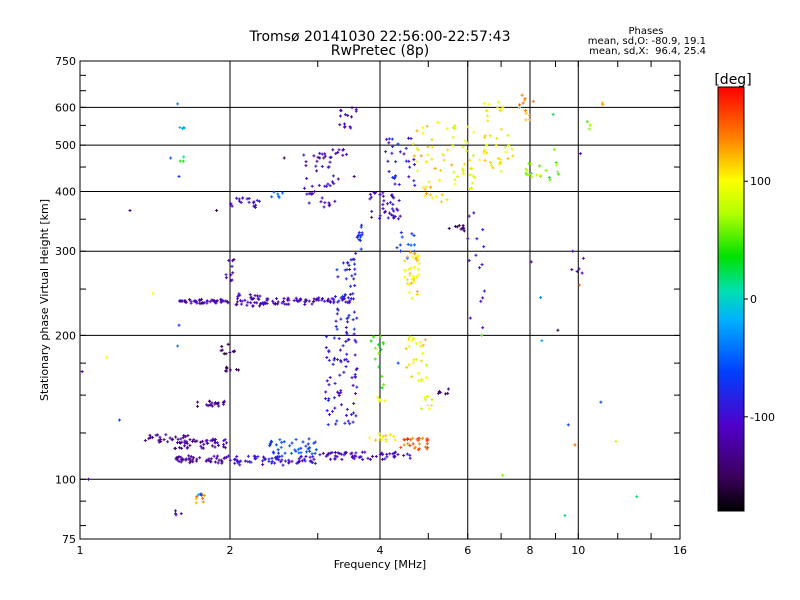 The width and height of the screenshot is (800, 600). Describe the element at coordinates (762, 417) in the screenshot. I see `colorbar-tick-label: -100` at that location.